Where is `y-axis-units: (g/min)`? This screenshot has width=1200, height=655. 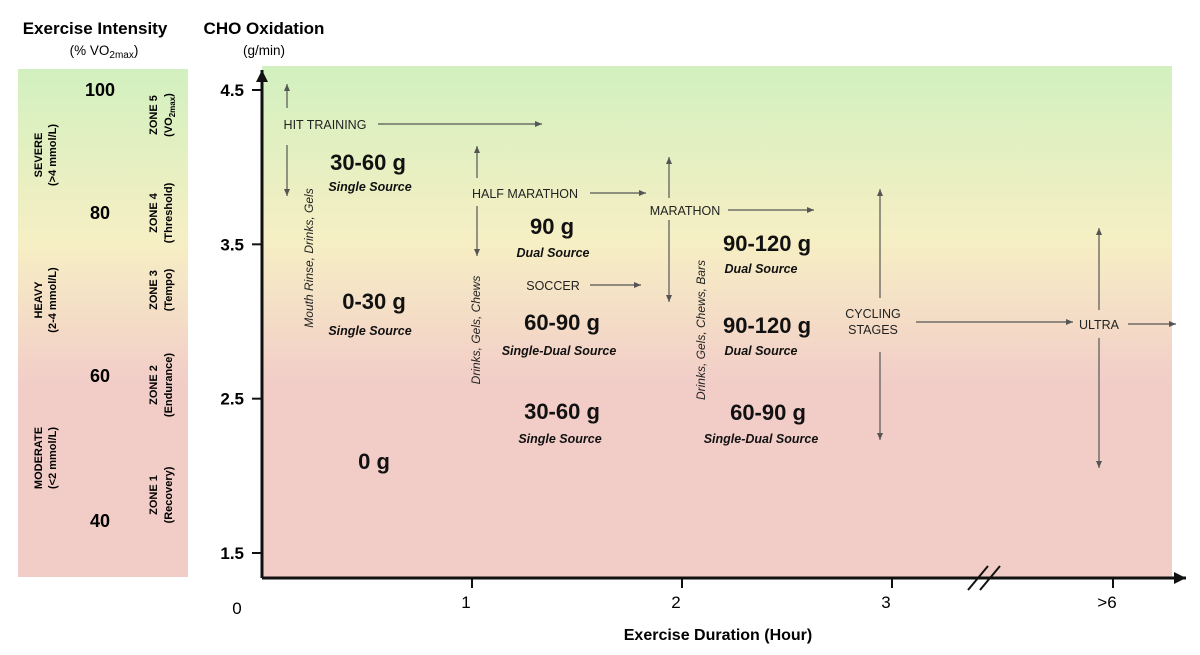
y-axis-units: (g/min) is located at coordinates (264, 50).